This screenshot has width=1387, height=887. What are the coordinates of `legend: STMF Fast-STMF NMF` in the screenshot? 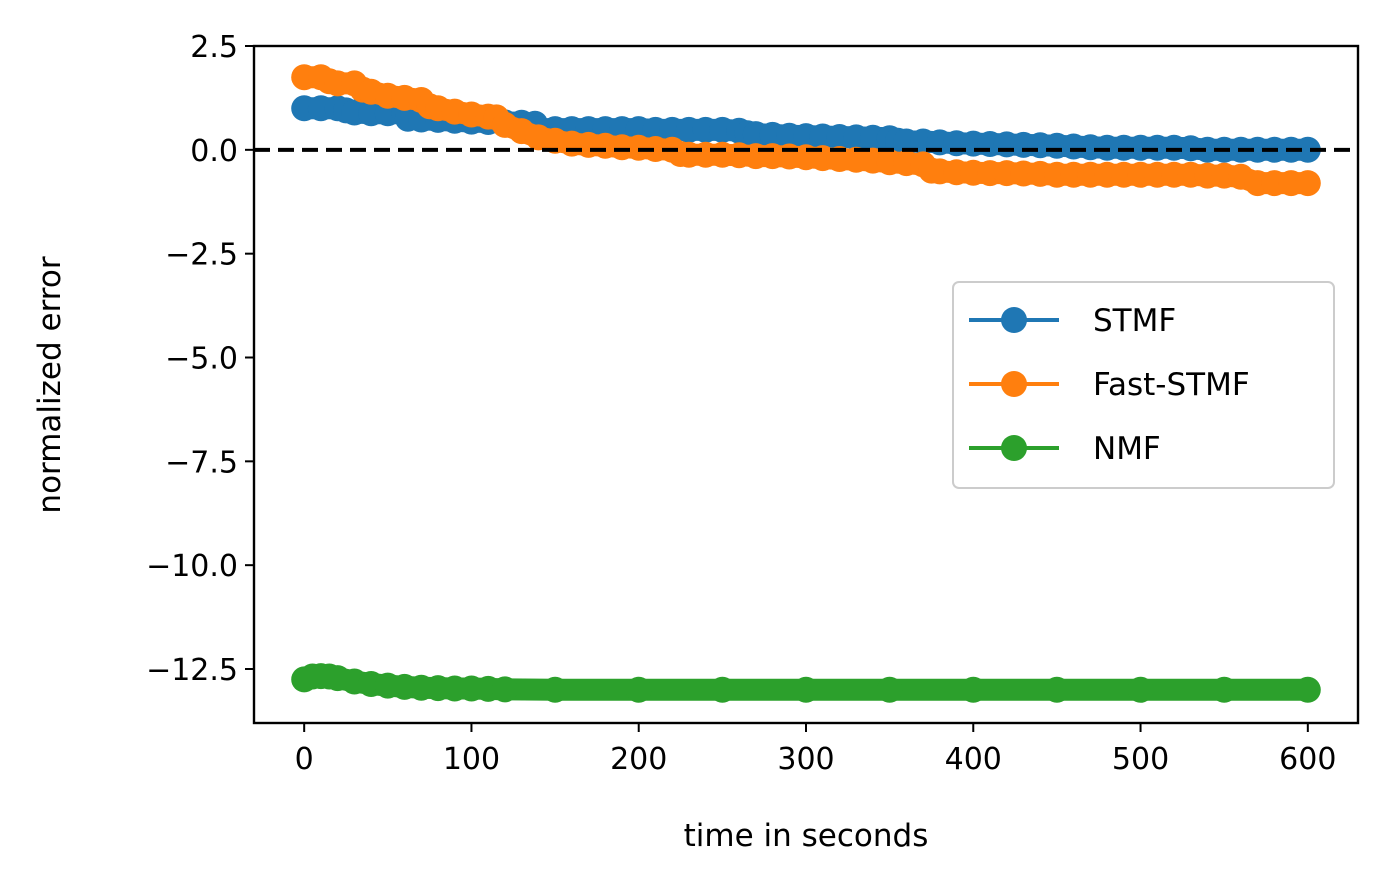 It's located at (1143, 385).